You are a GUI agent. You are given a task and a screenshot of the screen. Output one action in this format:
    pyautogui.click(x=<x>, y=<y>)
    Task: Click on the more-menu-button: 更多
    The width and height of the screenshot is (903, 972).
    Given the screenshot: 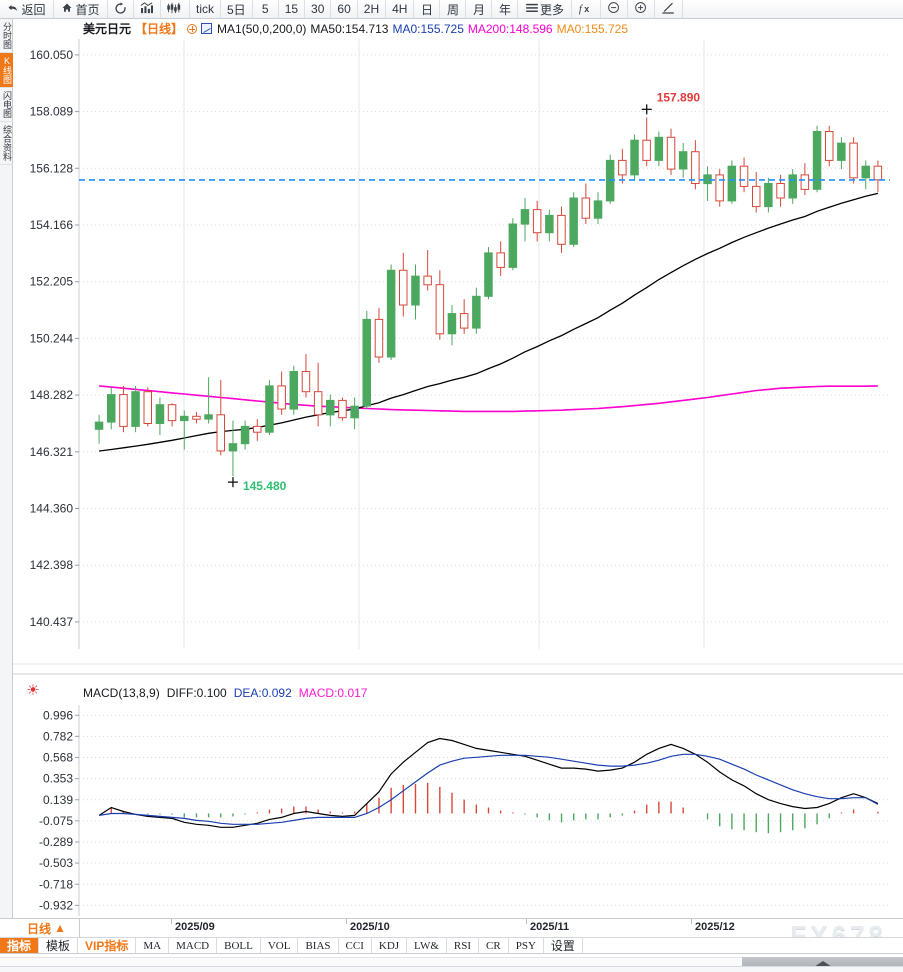 What is the action you would take?
    pyautogui.click(x=545, y=9)
    